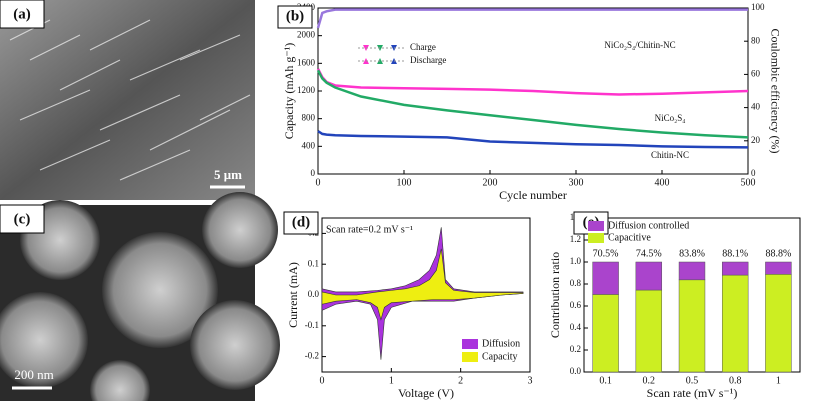 The width and height of the screenshot is (813, 401). What do you see at coordinates (426, 393) in the screenshot?
I see `x-axis-label: Voltage (V)` at bounding box center [426, 393].